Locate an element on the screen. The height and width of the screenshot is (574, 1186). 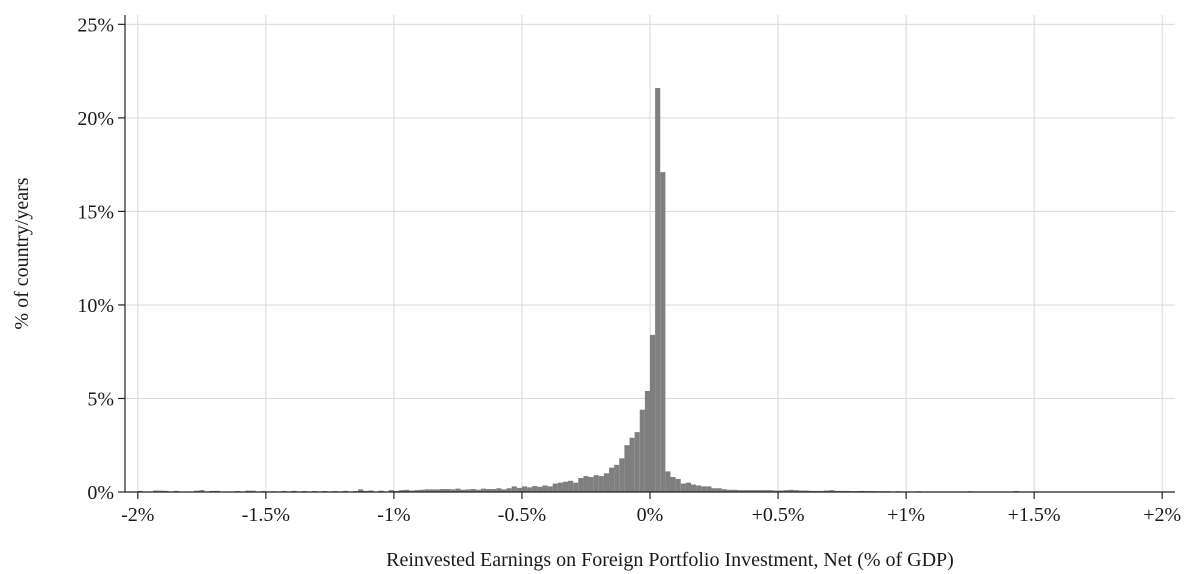
x-tick-label: +2% is located at coordinates (1162, 515).